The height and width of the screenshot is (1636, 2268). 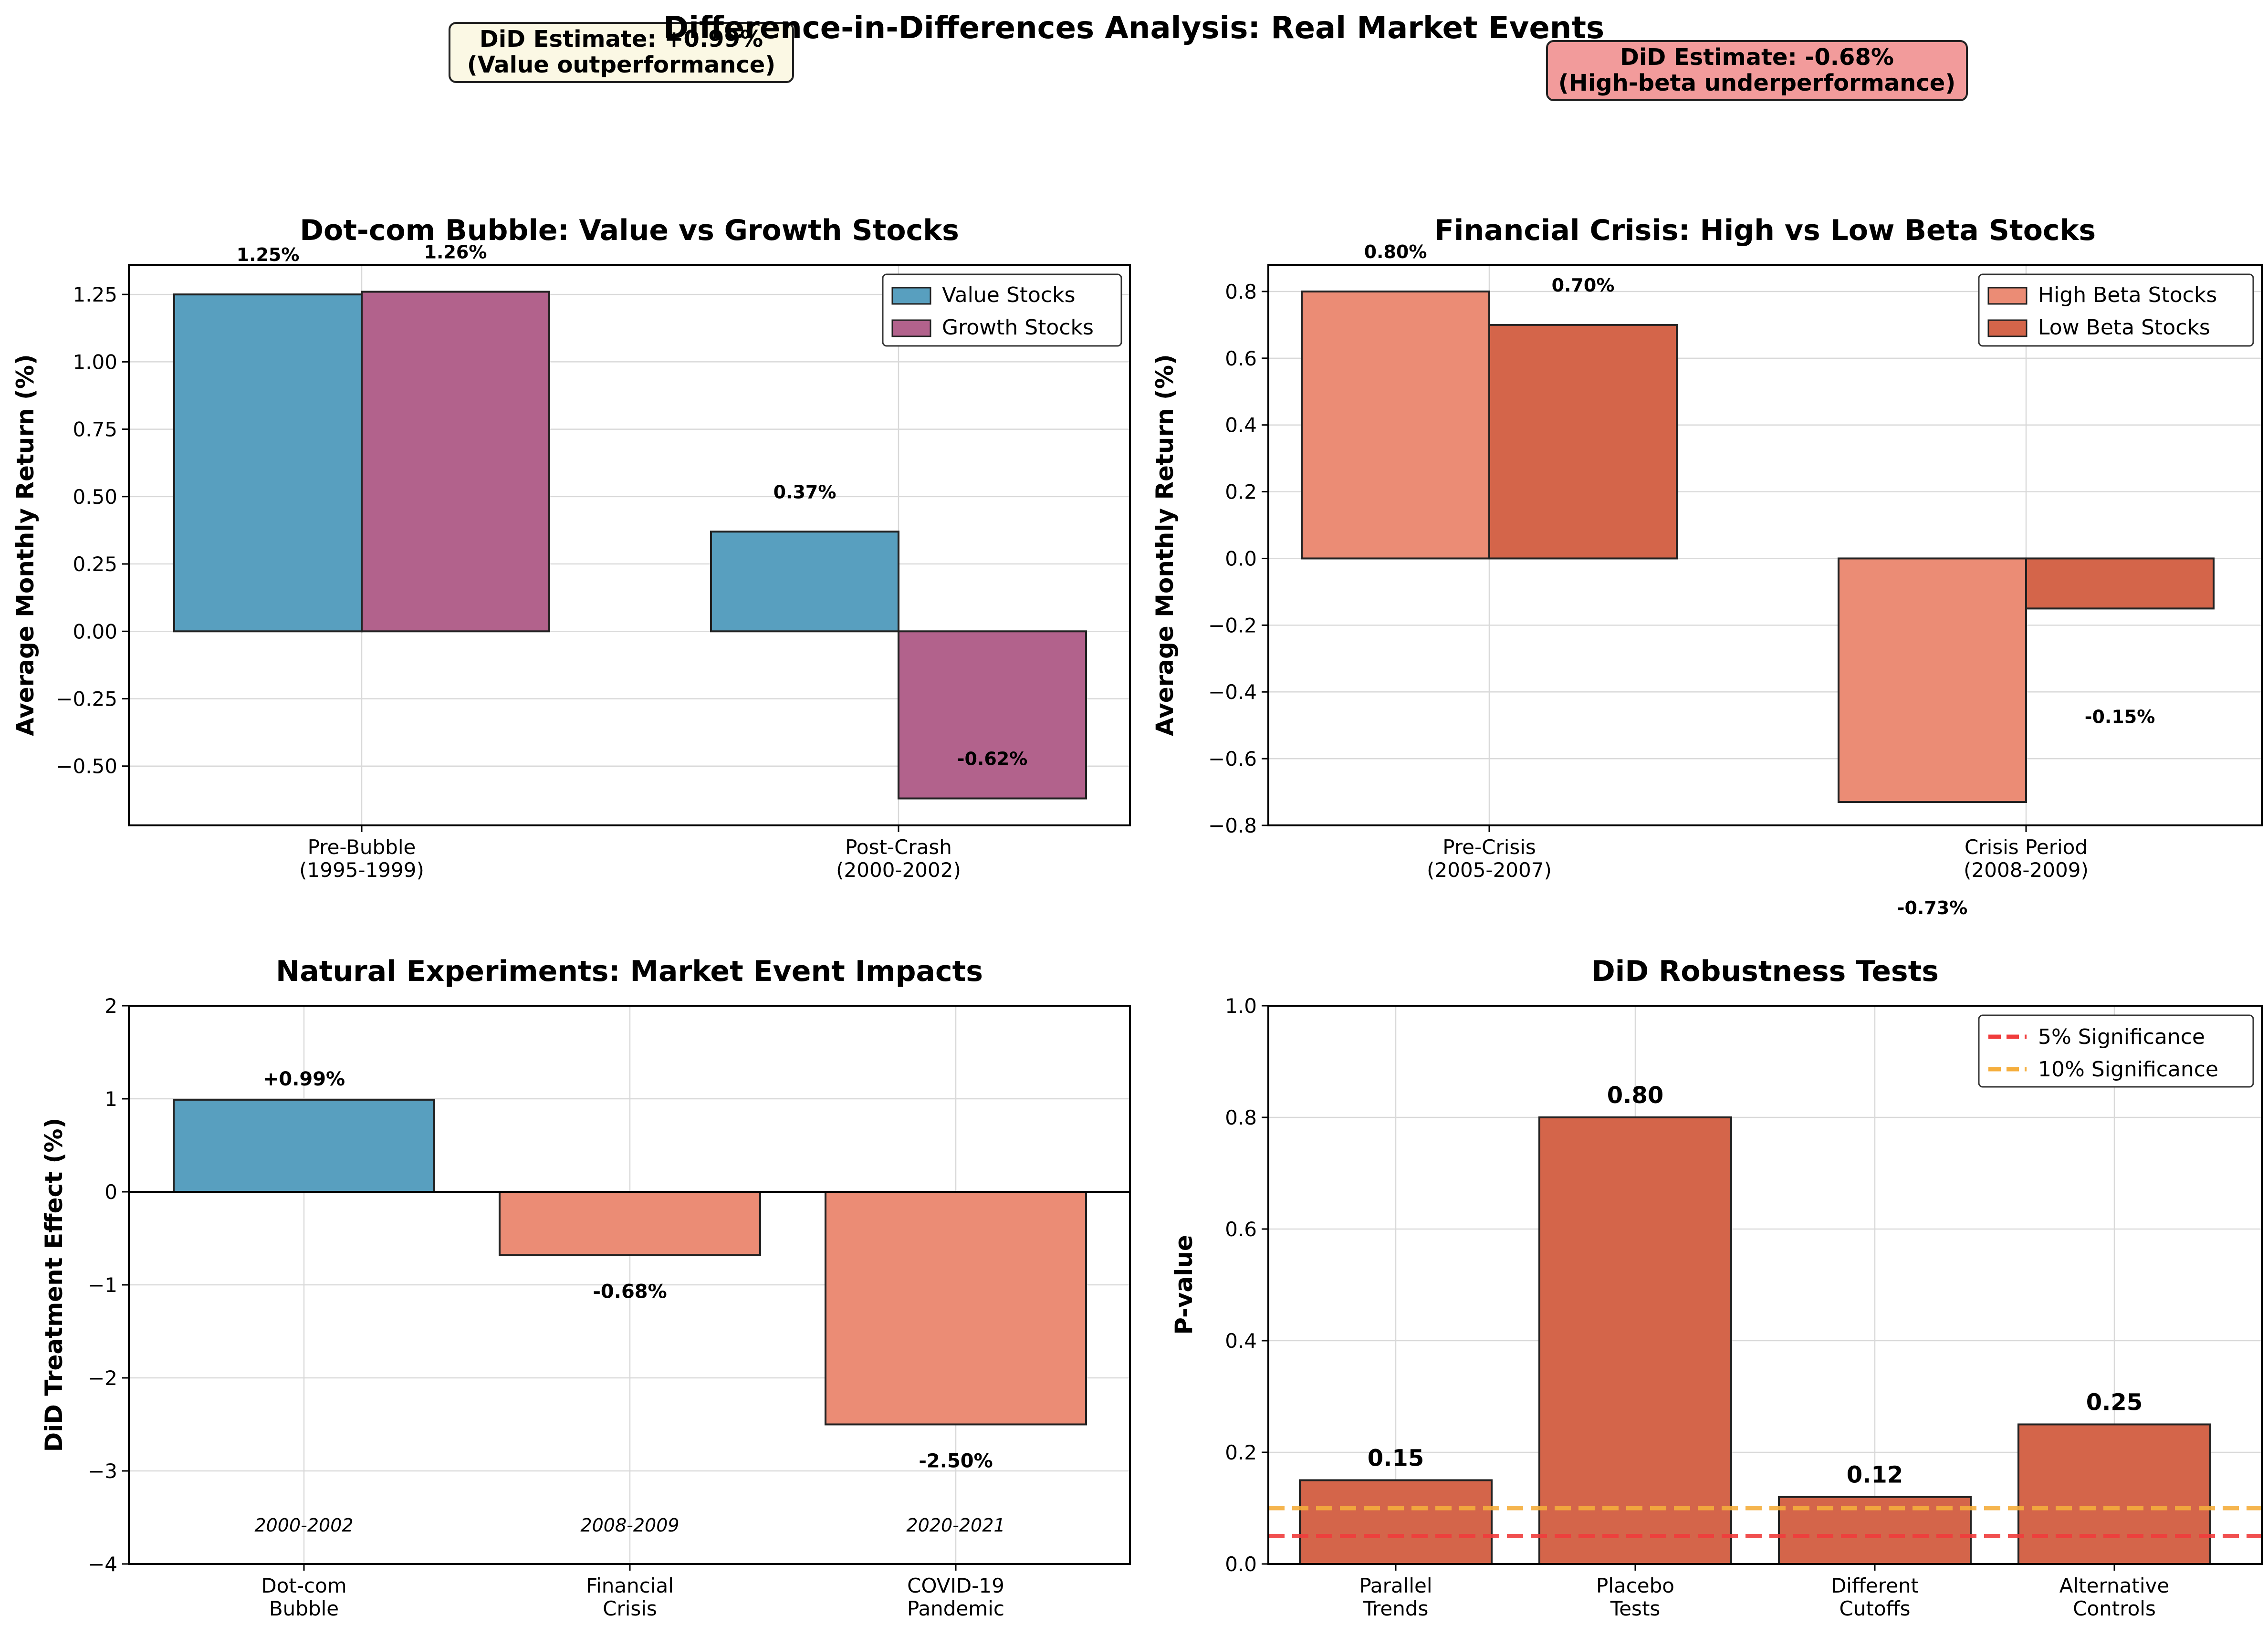 I want to click on y-tick-label: 1.0, so click(x=1241, y=1006).